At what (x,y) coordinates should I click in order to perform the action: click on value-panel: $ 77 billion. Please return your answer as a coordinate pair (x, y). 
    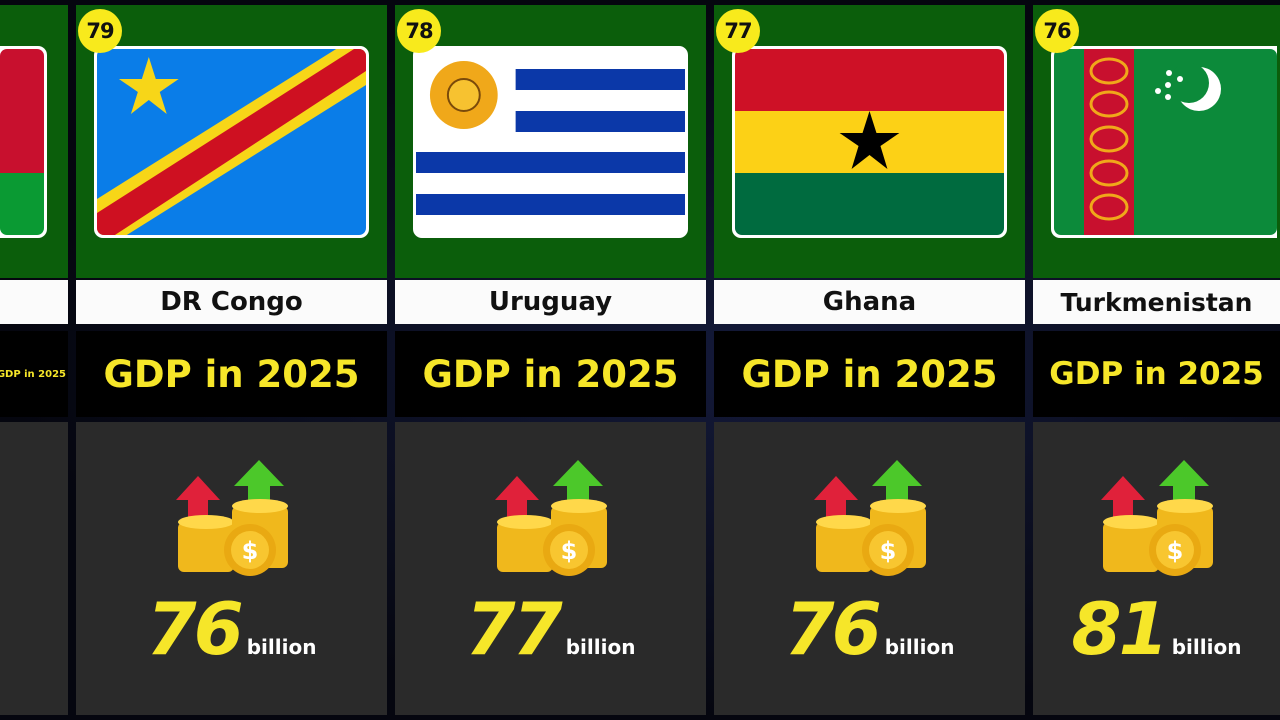
    Looking at the image, I should click on (550, 568).